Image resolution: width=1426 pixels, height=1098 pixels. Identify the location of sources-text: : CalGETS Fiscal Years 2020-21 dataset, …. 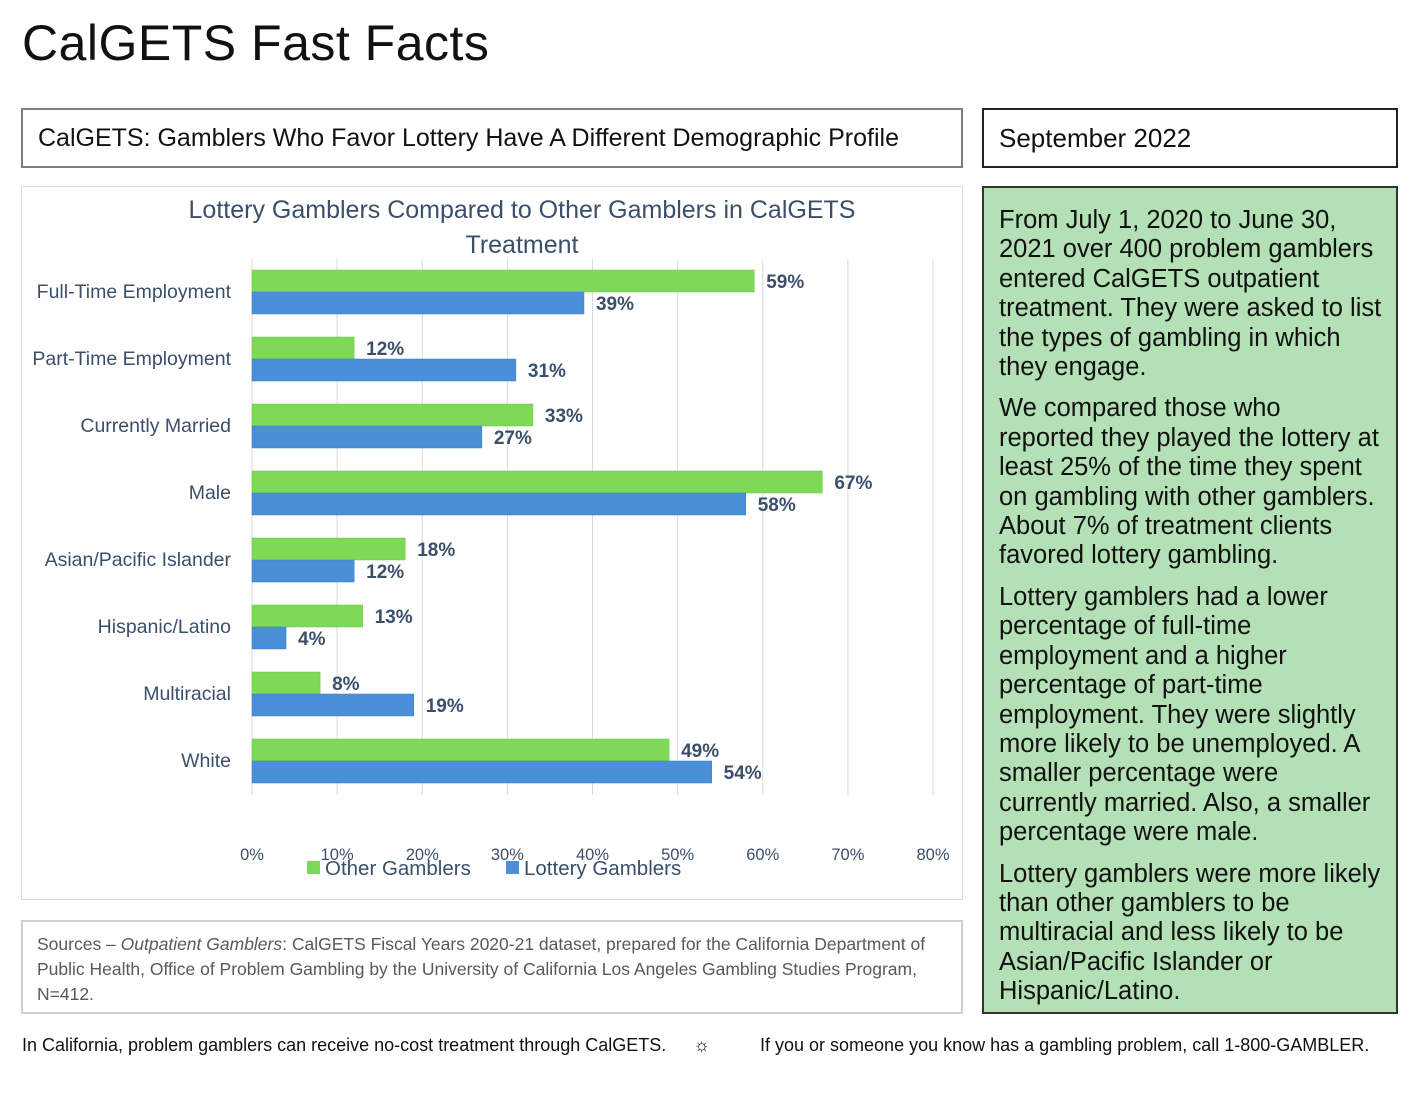
(481, 969).